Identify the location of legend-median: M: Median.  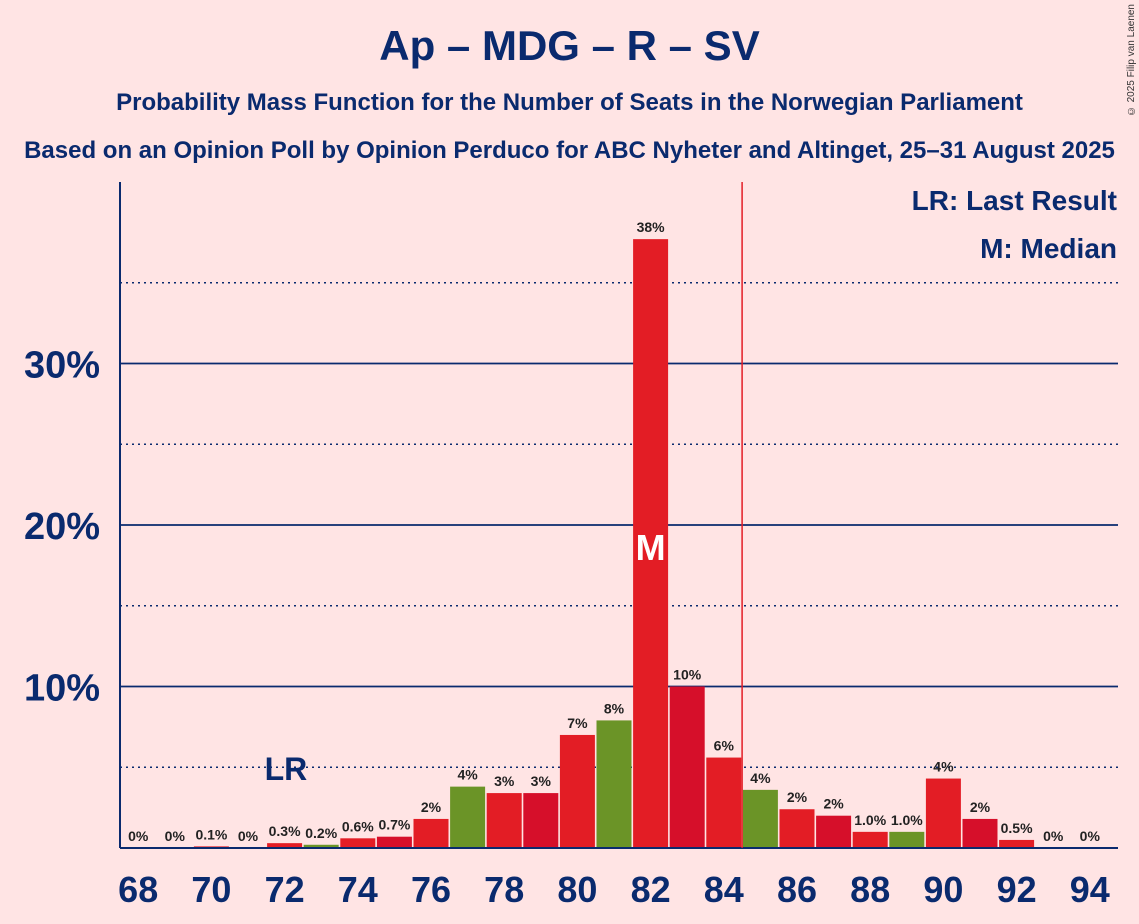
(1048, 248).